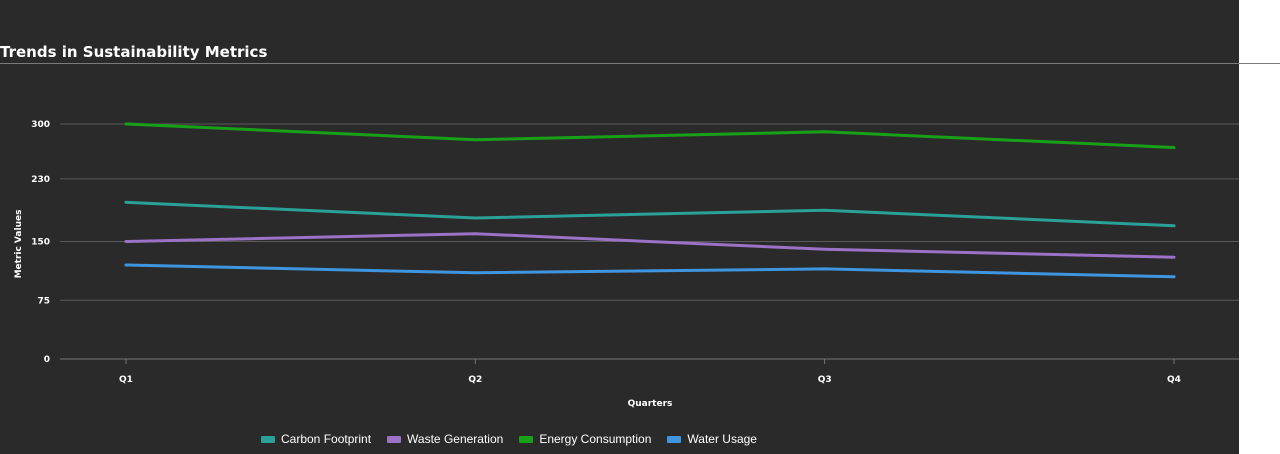 The image size is (1280, 454). Describe the element at coordinates (650, 404) in the screenshot. I see `x-axis-label: Quarters` at that location.